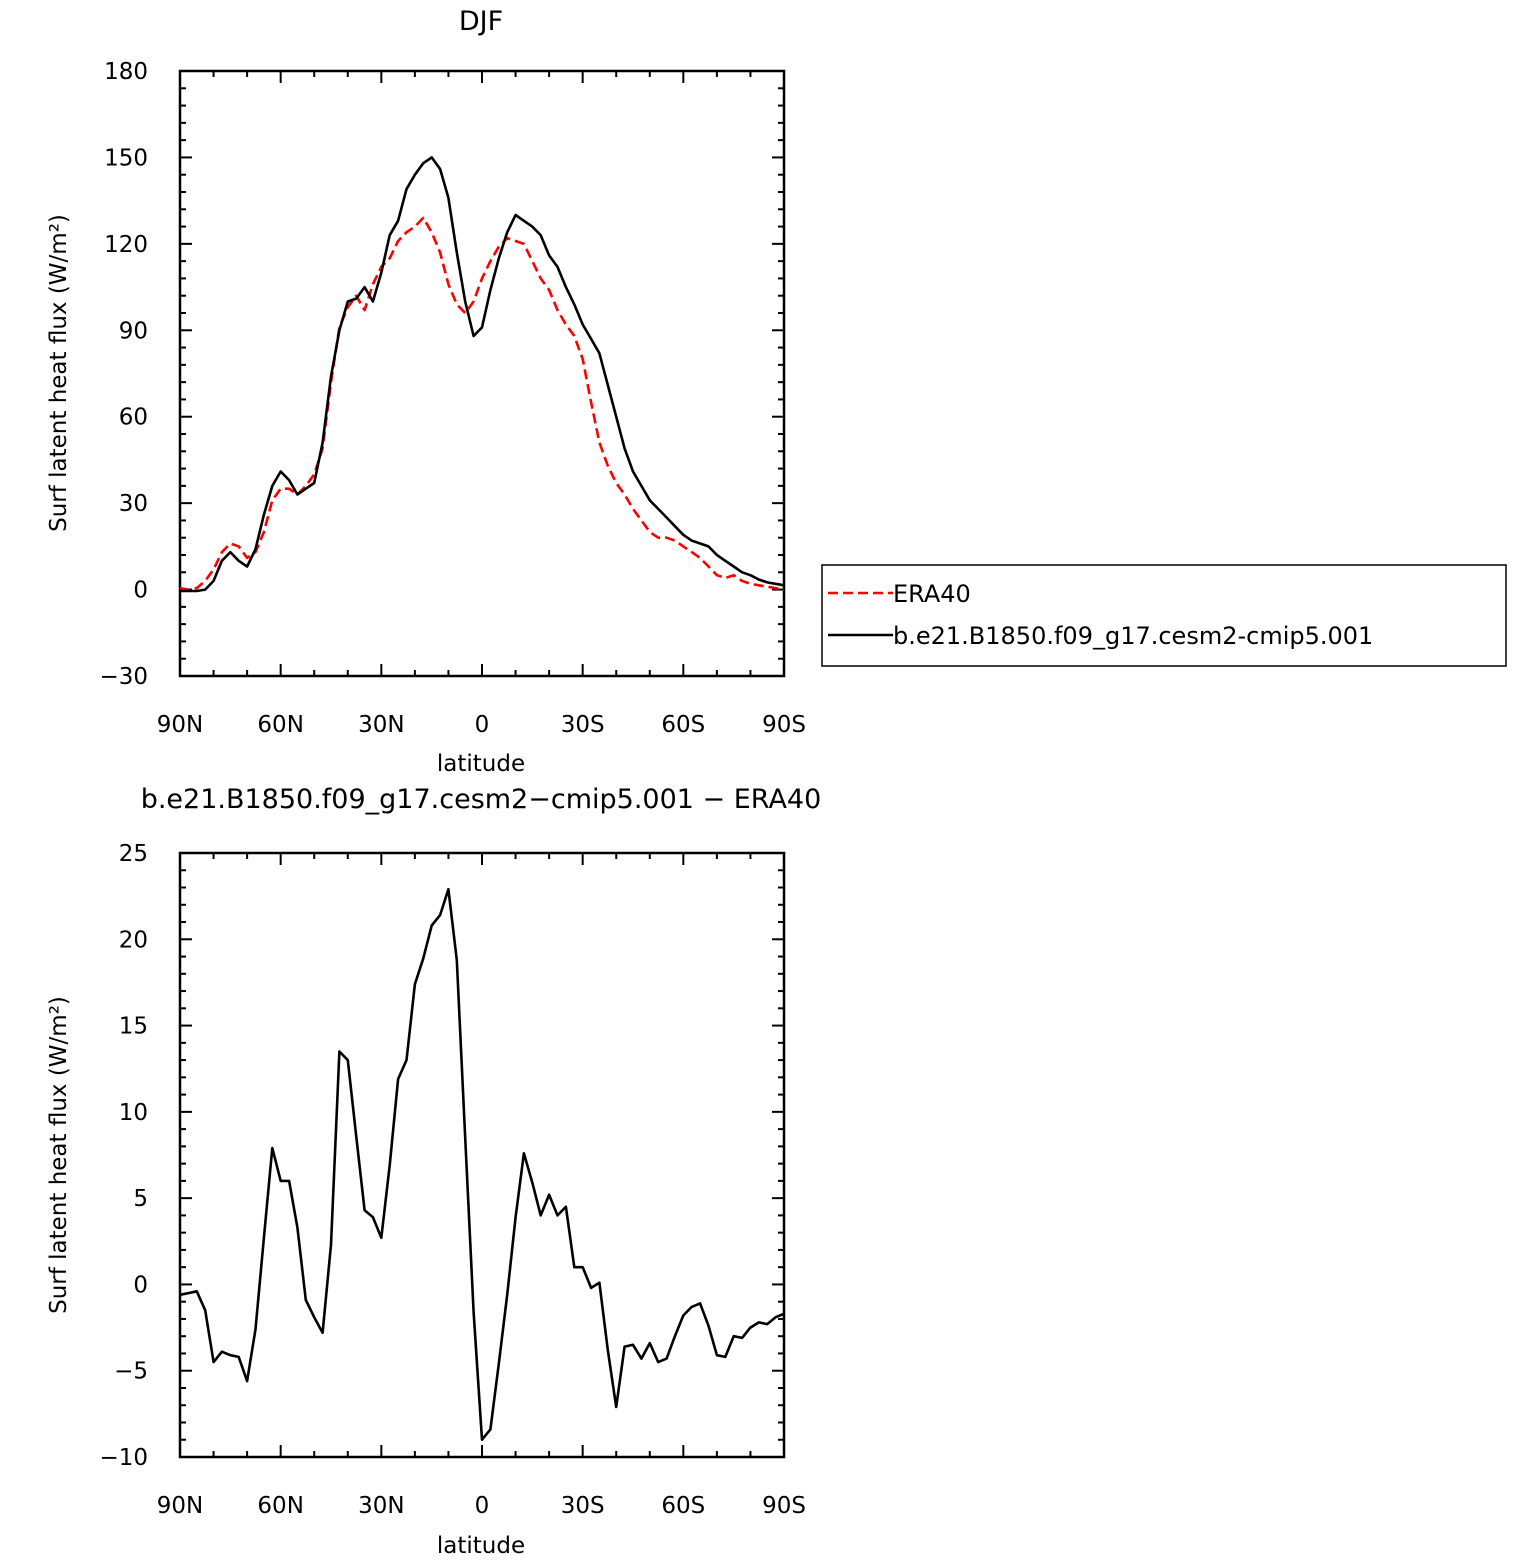 The height and width of the screenshot is (1561, 1513). What do you see at coordinates (59, 1155) in the screenshot?
I see `bottom-panel-y-axis-label: Surf latent heat flux (W/m²)` at bounding box center [59, 1155].